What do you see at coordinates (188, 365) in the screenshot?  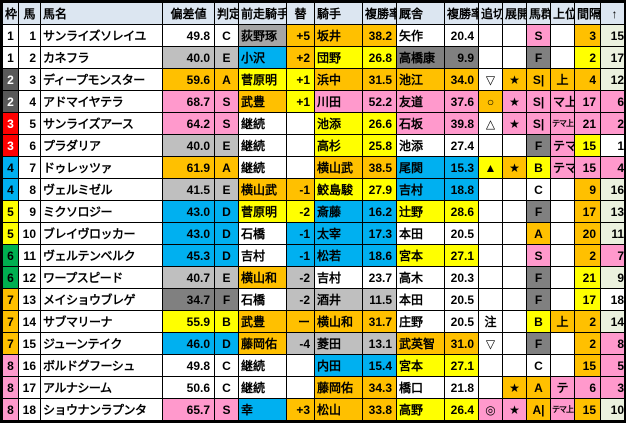 I see `cell-deviation: 49.8` at bounding box center [188, 365].